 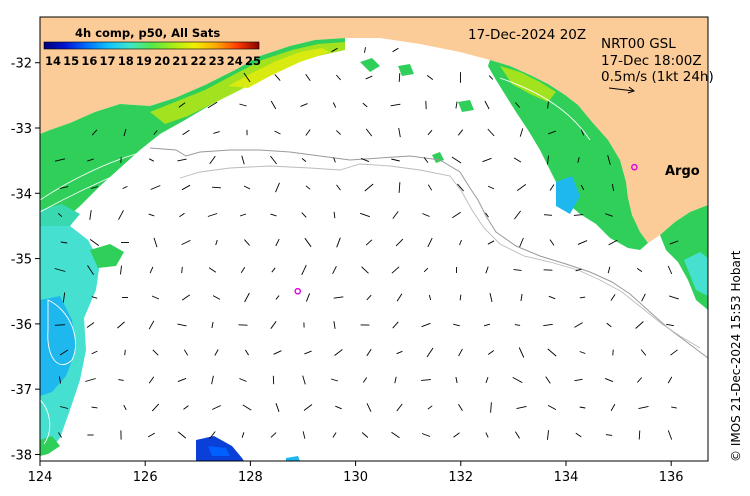 What do you see at coordinates (71, 61) in the screenshot?
I see `colorbar-label: 15` at bounding box center [71, 61].